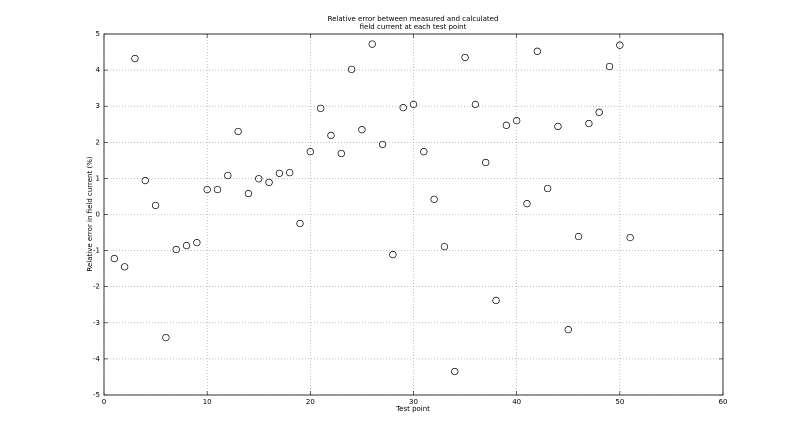 This screenshot has width=800, height=444. What do you see at coordinates (98, 70) in the screenshot?
I see `y-tick-label: 4` at bounding box center [98, 70].